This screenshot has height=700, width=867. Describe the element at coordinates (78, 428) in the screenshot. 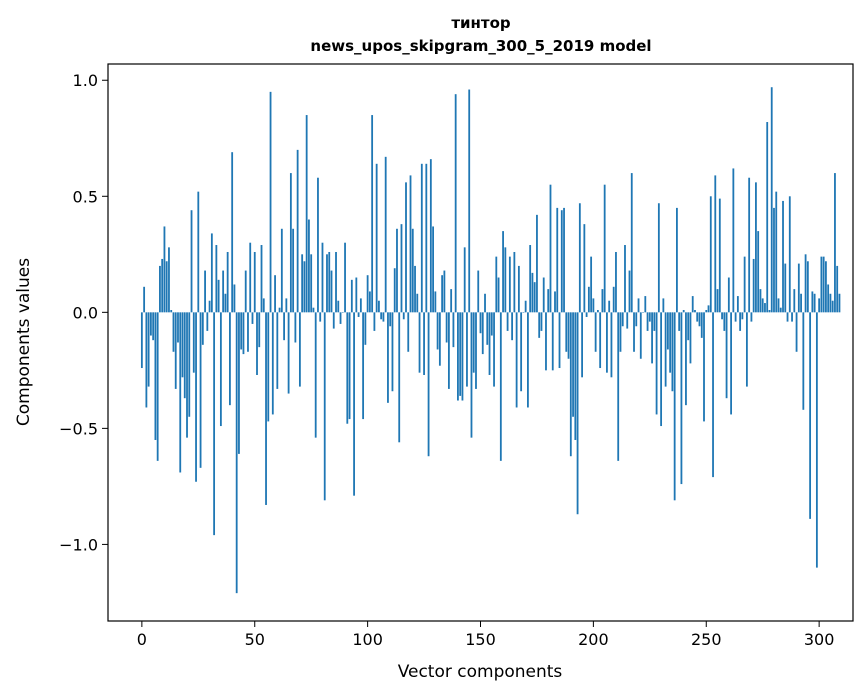

I see `y-tick-label: −0.5` at that location.